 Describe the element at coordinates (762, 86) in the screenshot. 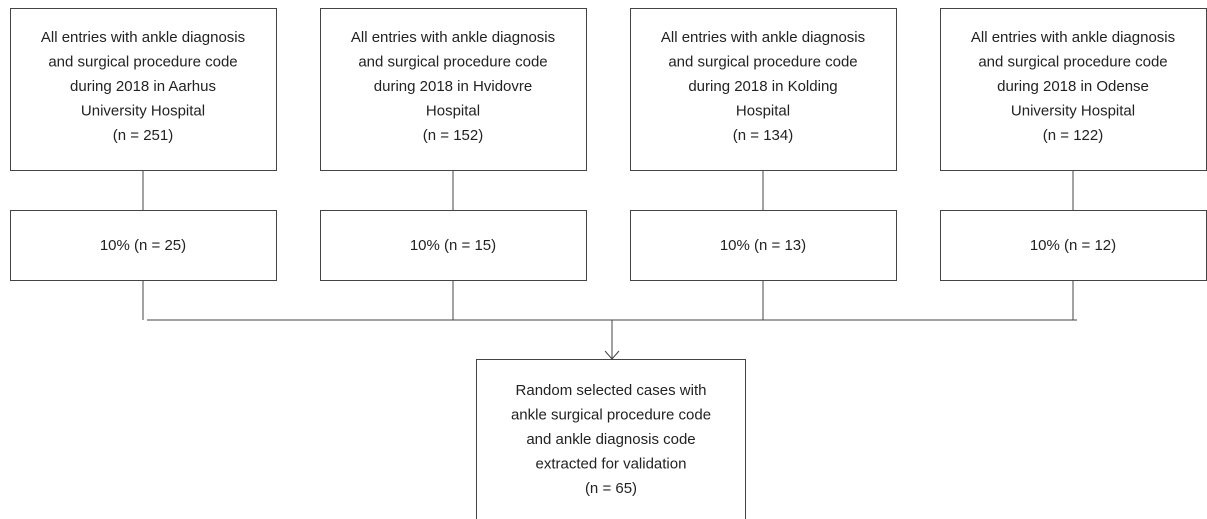

I see `source-text: during 2018 in Kolding` at that location.